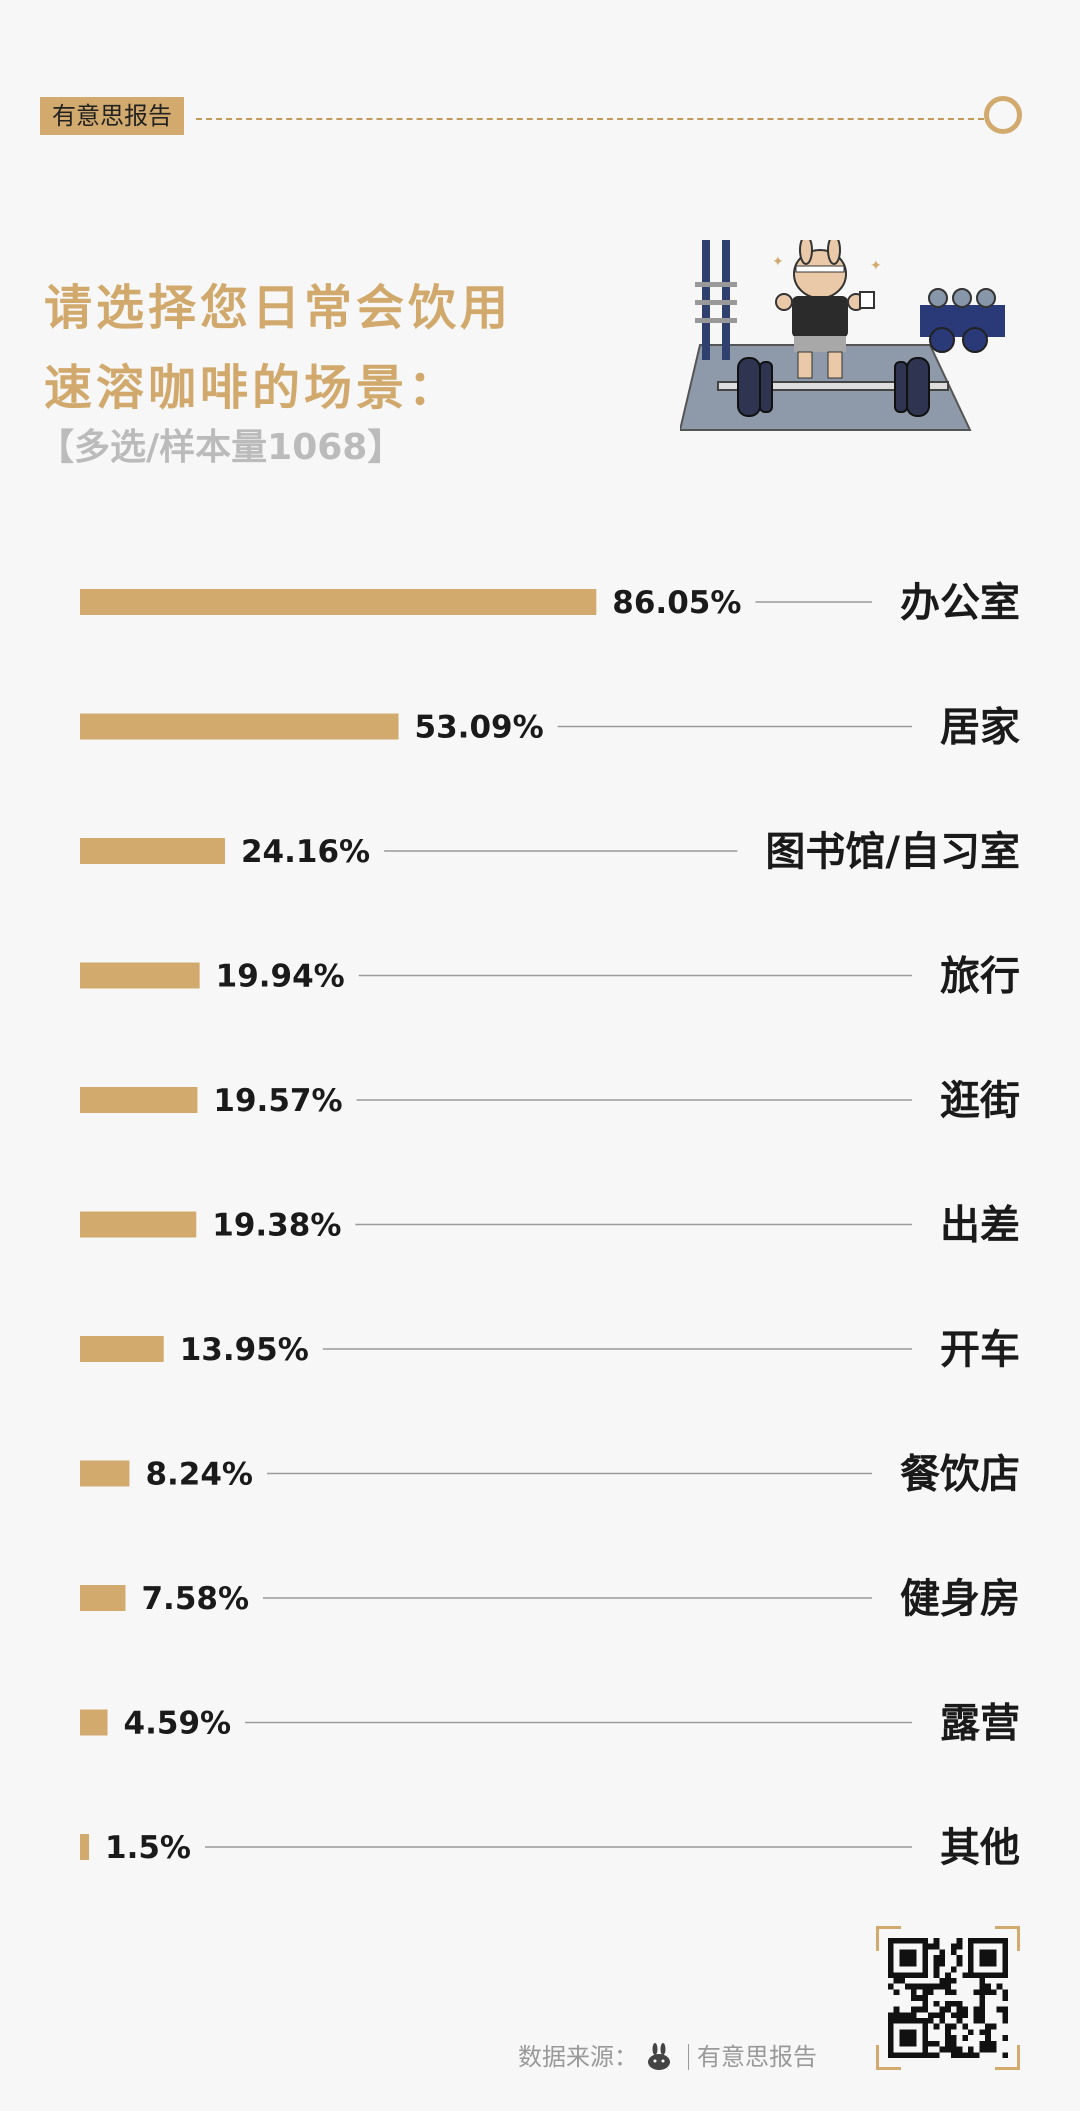 The width and height of the screenshot is (1080, 2111). Describe the element at coordinates (892, 852) in the screenshot. I see `category-label: 图书馆/自习室` at that location.